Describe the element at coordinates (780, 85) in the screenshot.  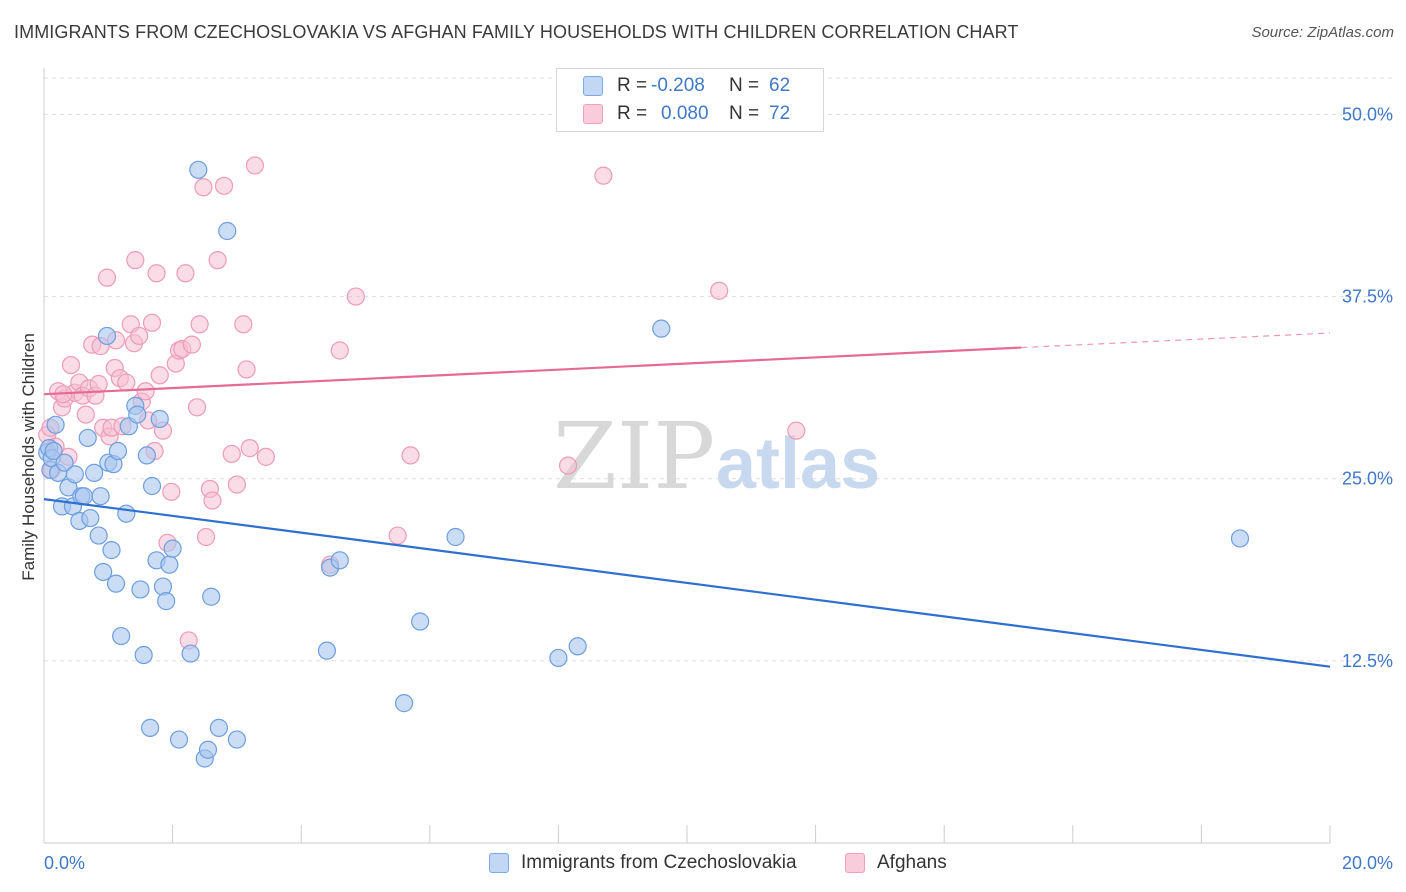
I see `legend-n-value: 62` at that location.